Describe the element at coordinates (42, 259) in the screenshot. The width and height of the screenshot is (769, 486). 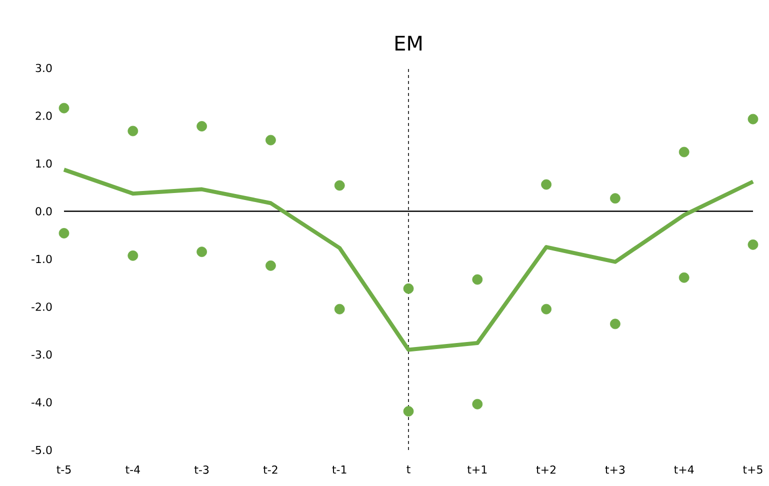
I see `y-tick-label: -1.0` at that location.